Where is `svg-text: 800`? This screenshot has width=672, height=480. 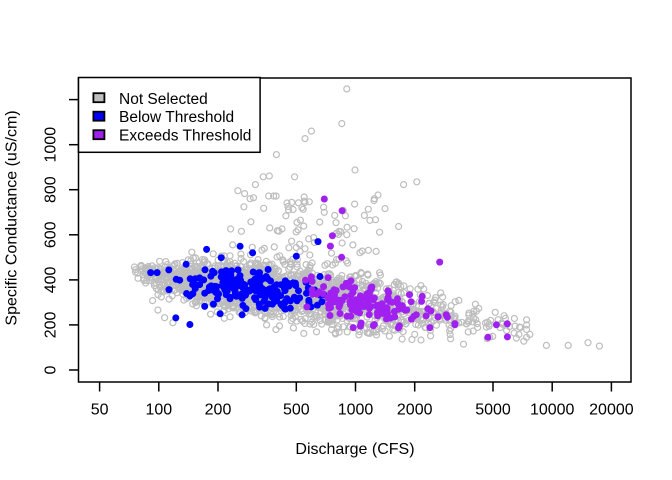
svg-text: 800 is located at coordinates (51, 189).